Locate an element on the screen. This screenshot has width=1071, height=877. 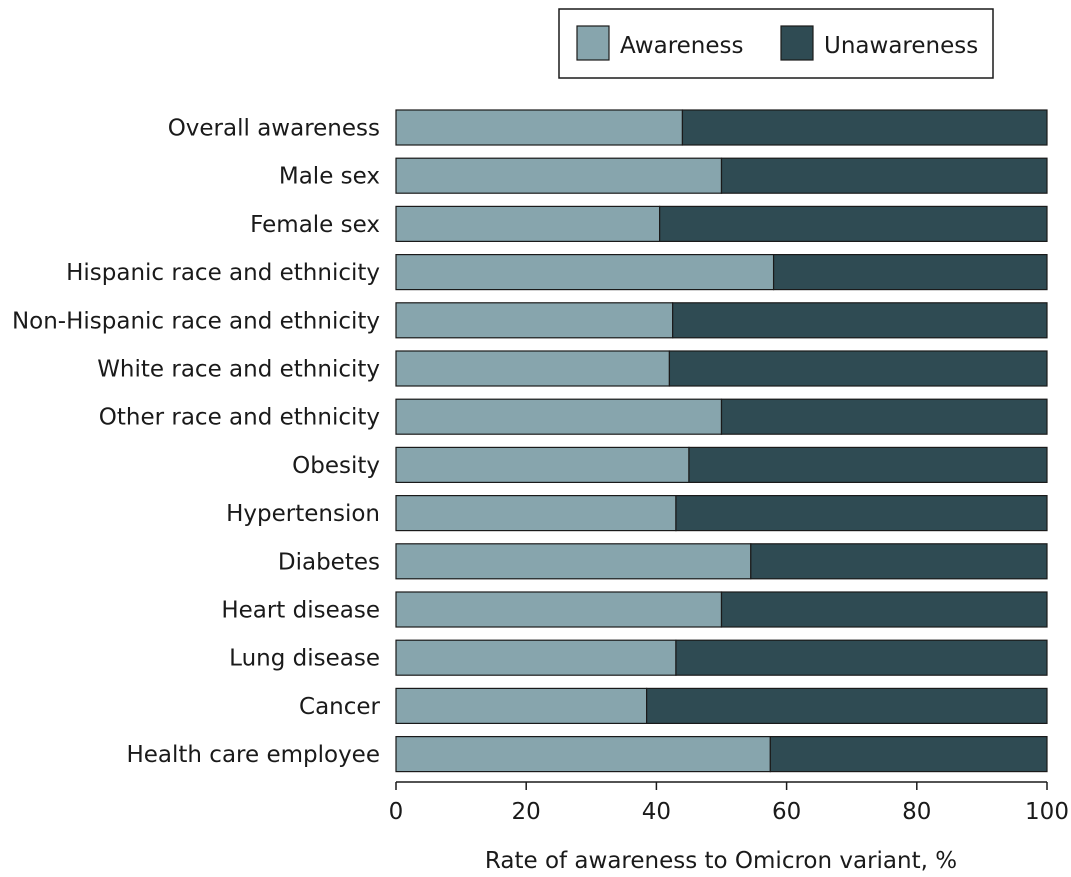
legend-swatch-awareness is located at coordinates (593, 43).